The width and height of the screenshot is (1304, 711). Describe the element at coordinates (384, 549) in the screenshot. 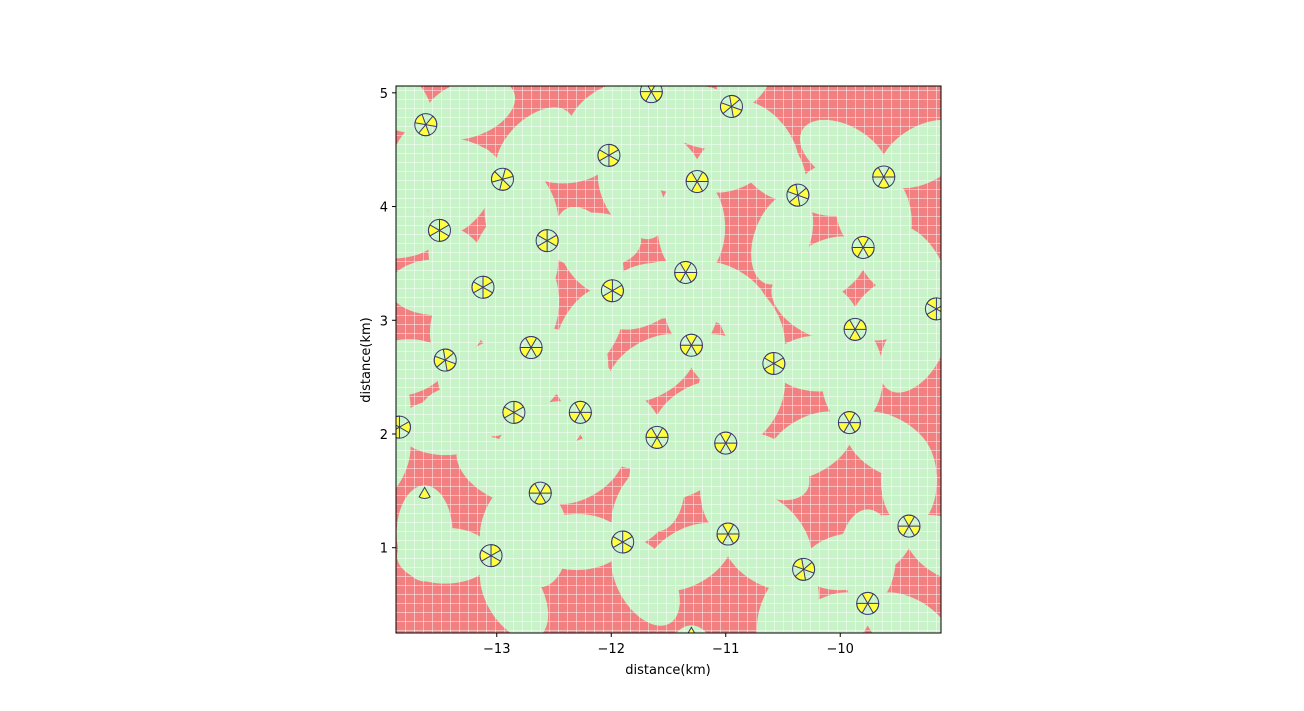

I see `y-tick-label: 1` at that location.